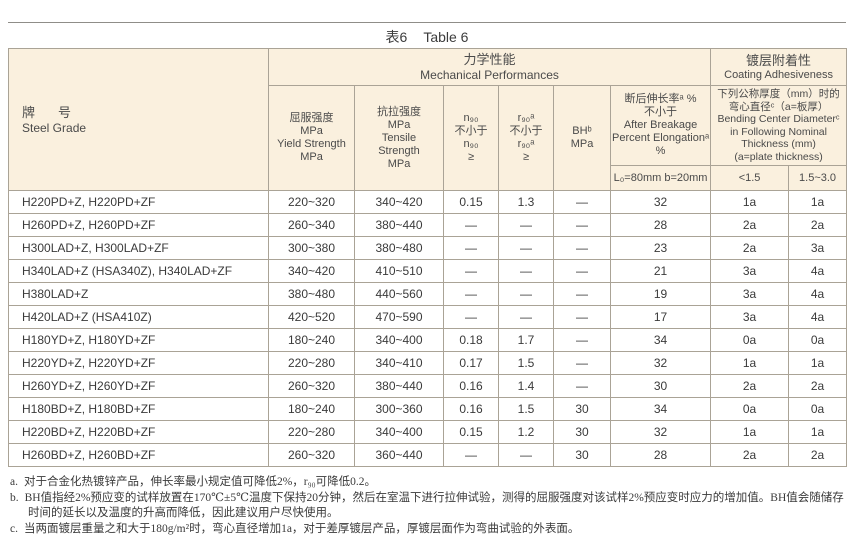  Describe the element at coordinates (399, 363) in the screenshot. I see `value-cell: 340~410` at that location.